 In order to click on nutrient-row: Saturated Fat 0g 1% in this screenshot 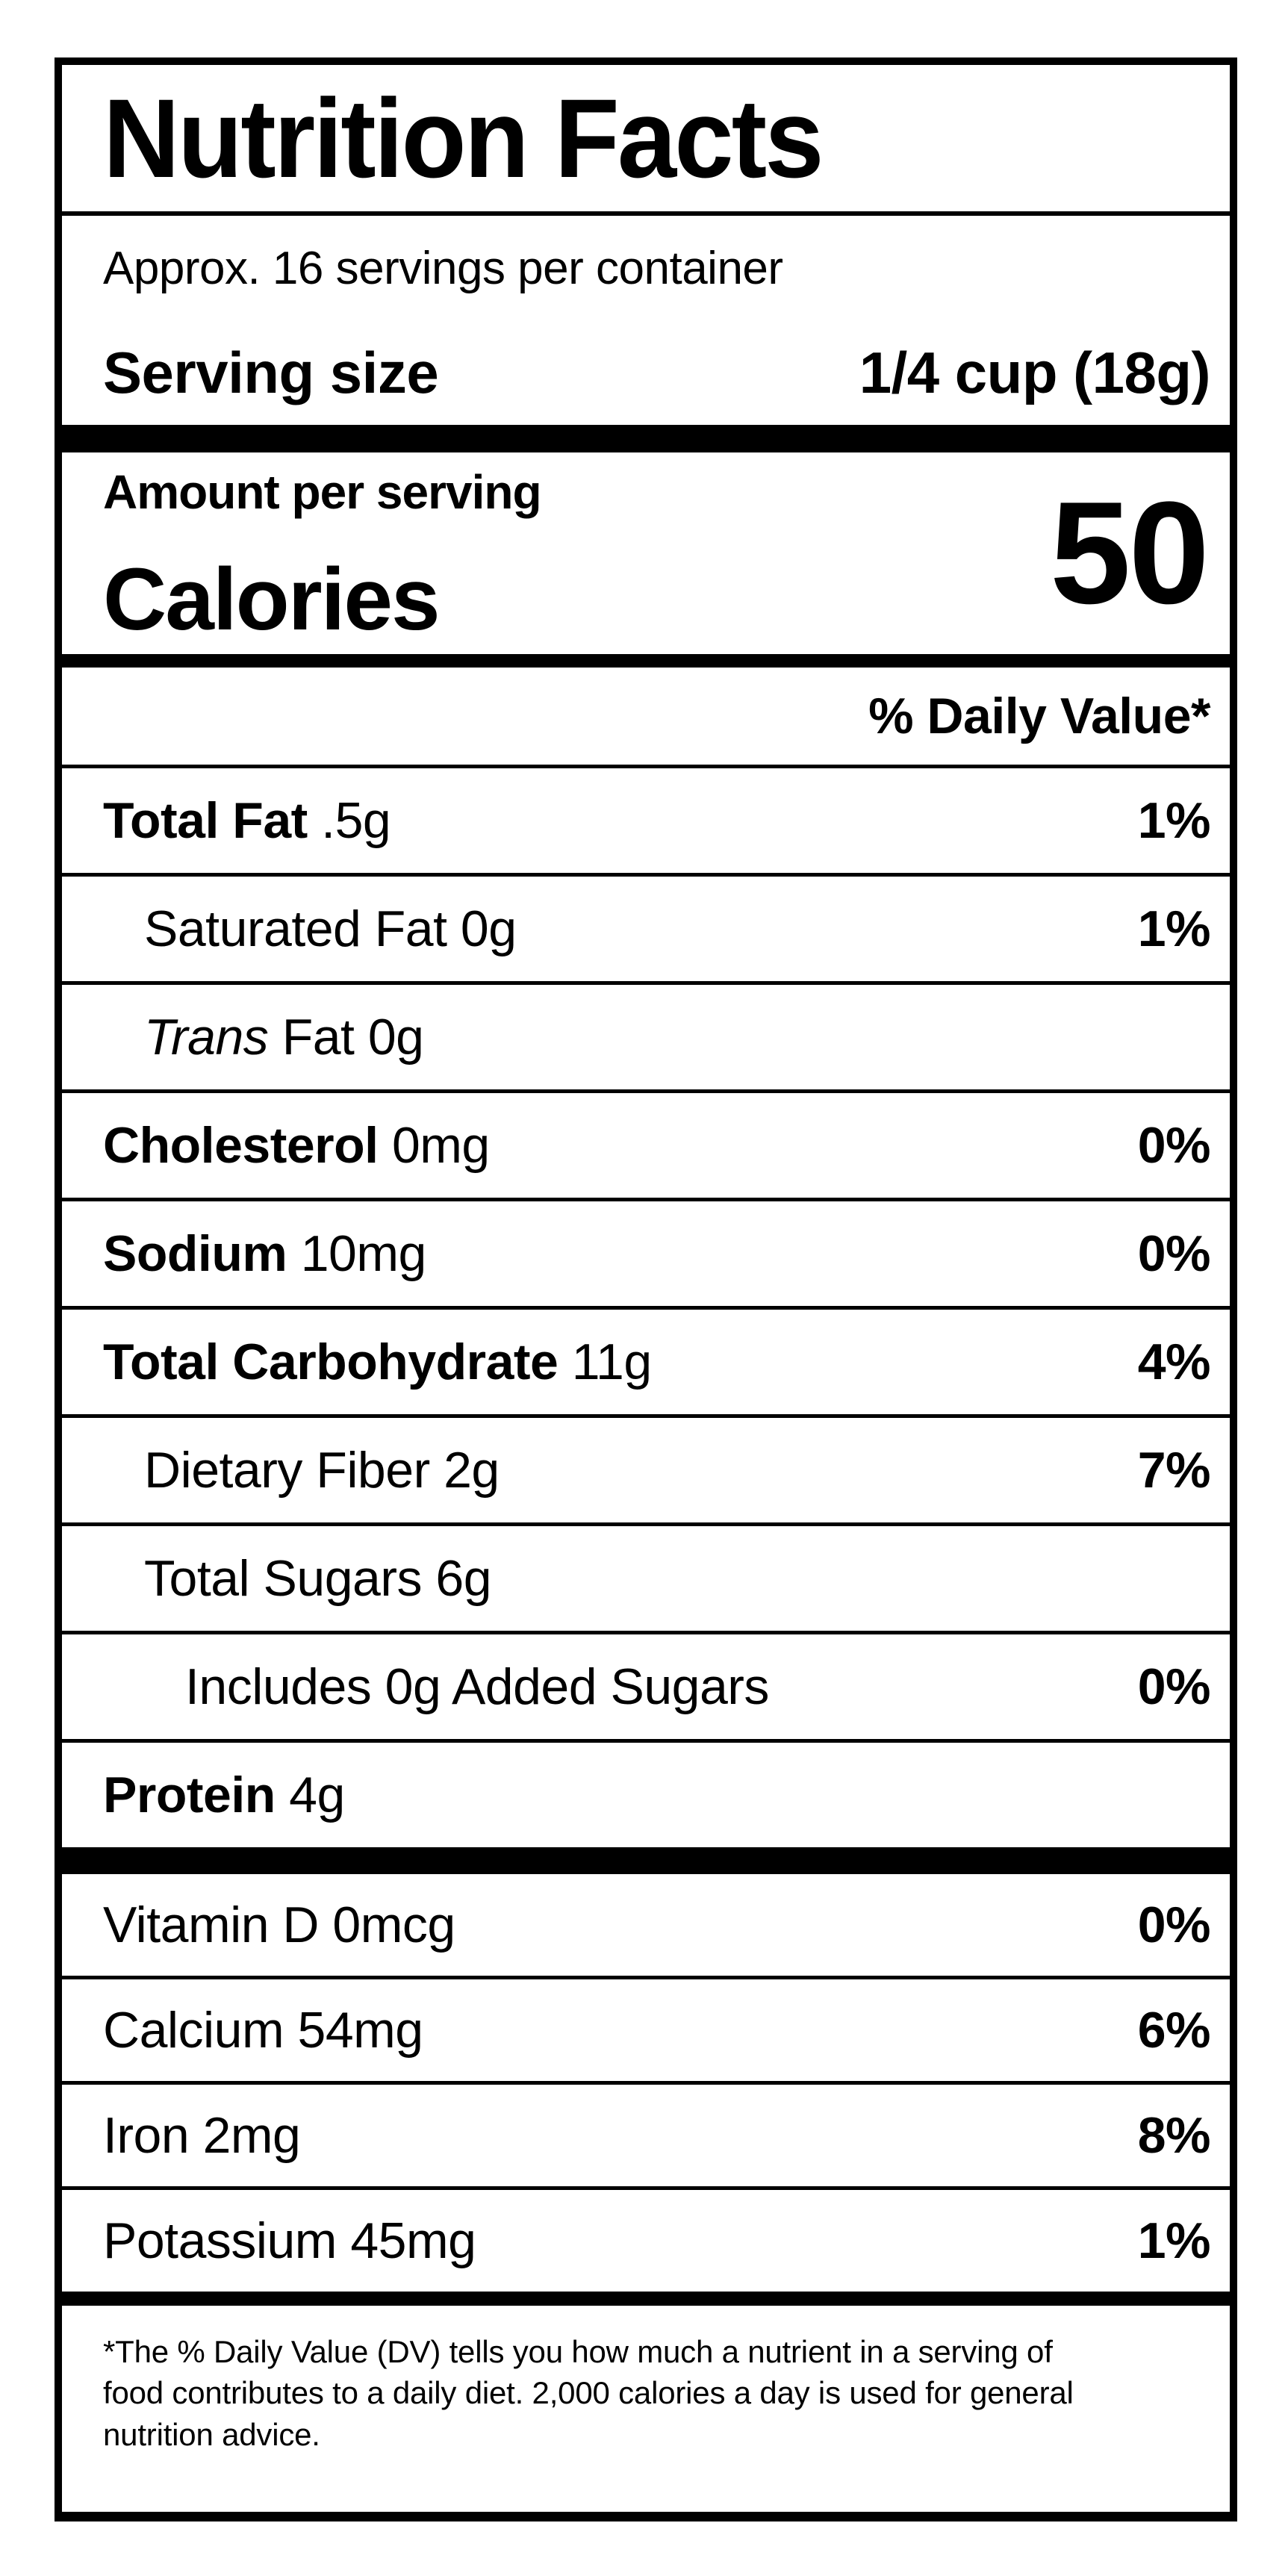, I will do `click(646, 929)`.